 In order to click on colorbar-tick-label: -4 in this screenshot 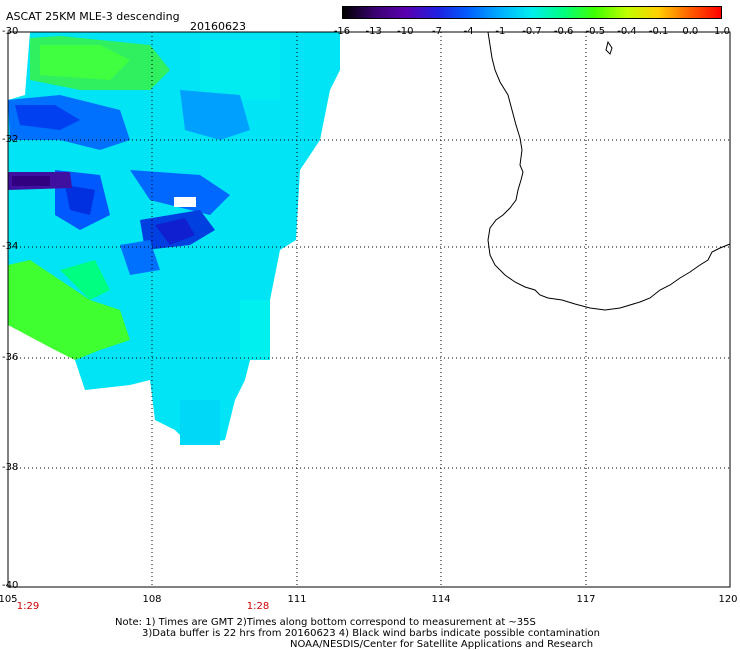, I will do `click(468, 31)`.